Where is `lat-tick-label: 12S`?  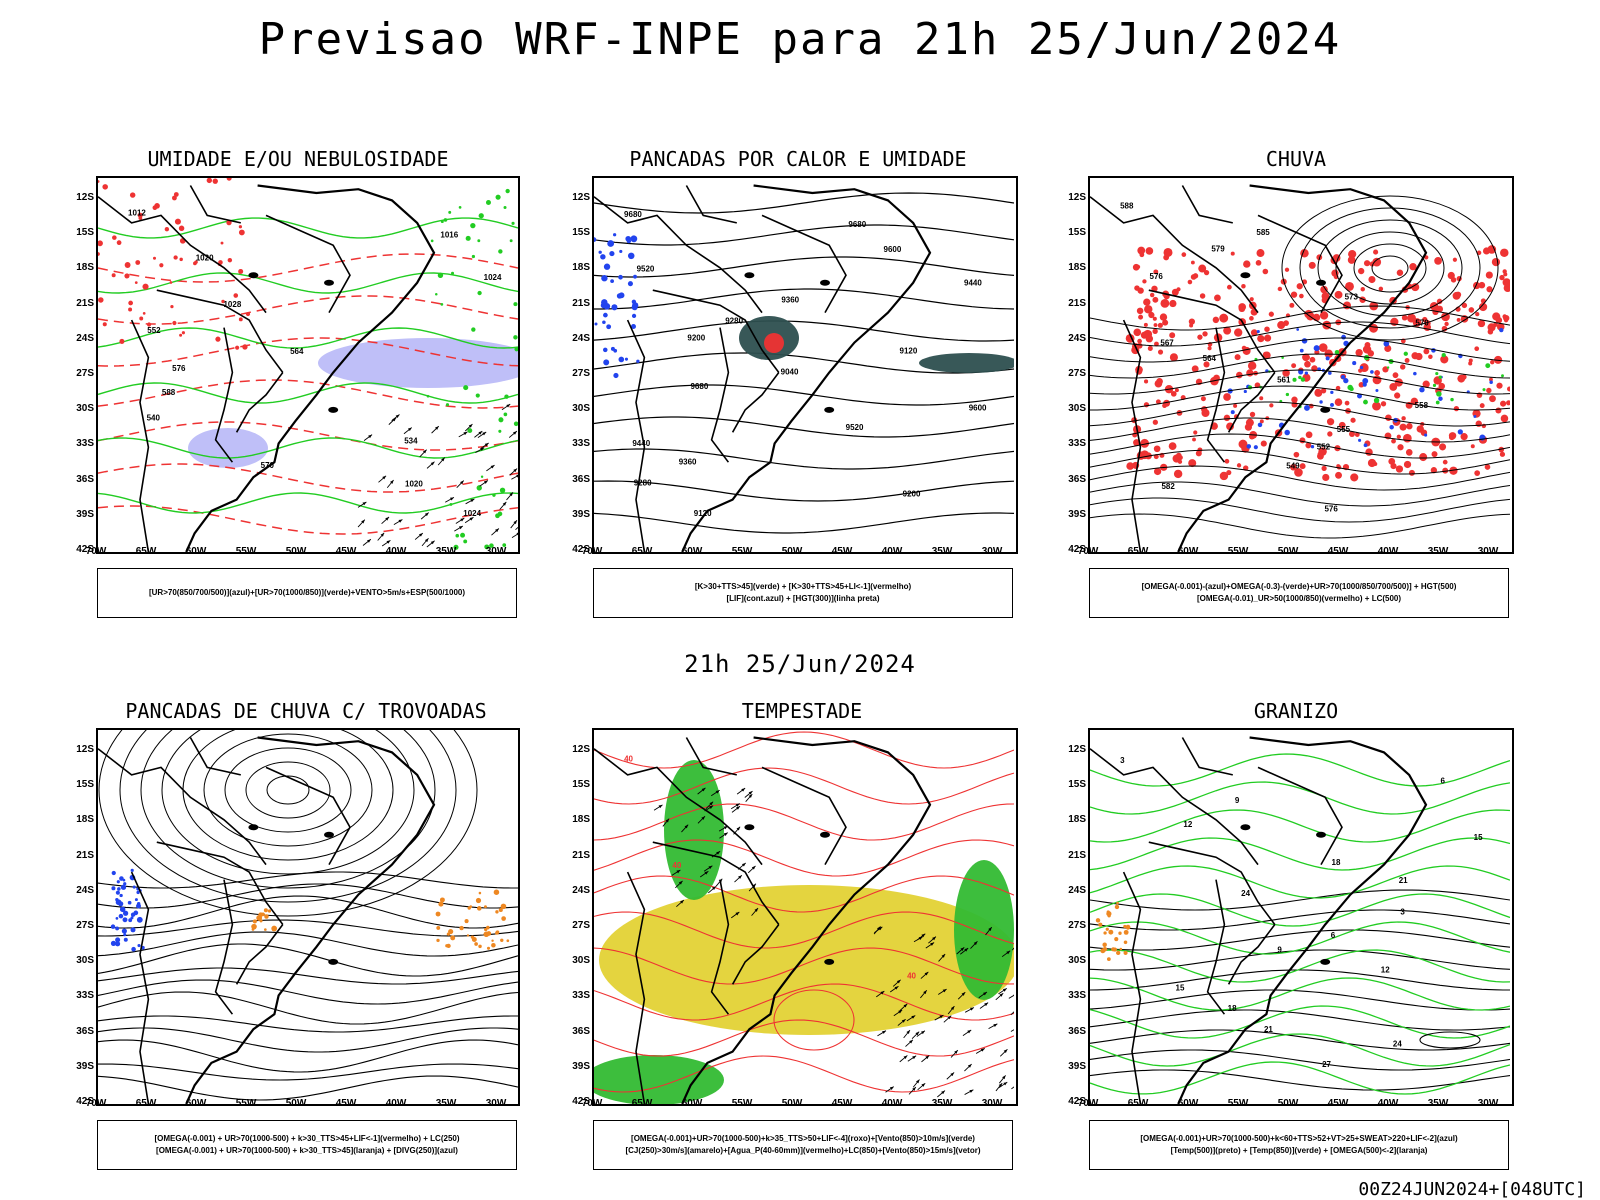 lat-tick-label: 12S is located at coordinates (581, 197).